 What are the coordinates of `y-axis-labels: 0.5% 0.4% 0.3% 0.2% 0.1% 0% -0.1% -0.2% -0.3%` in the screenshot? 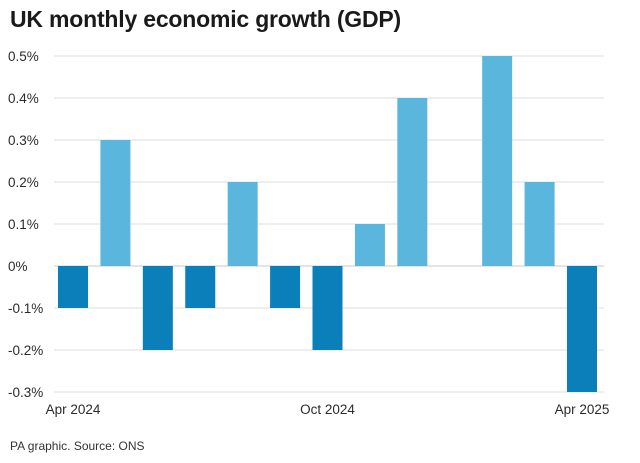 It's located at (25, 224).